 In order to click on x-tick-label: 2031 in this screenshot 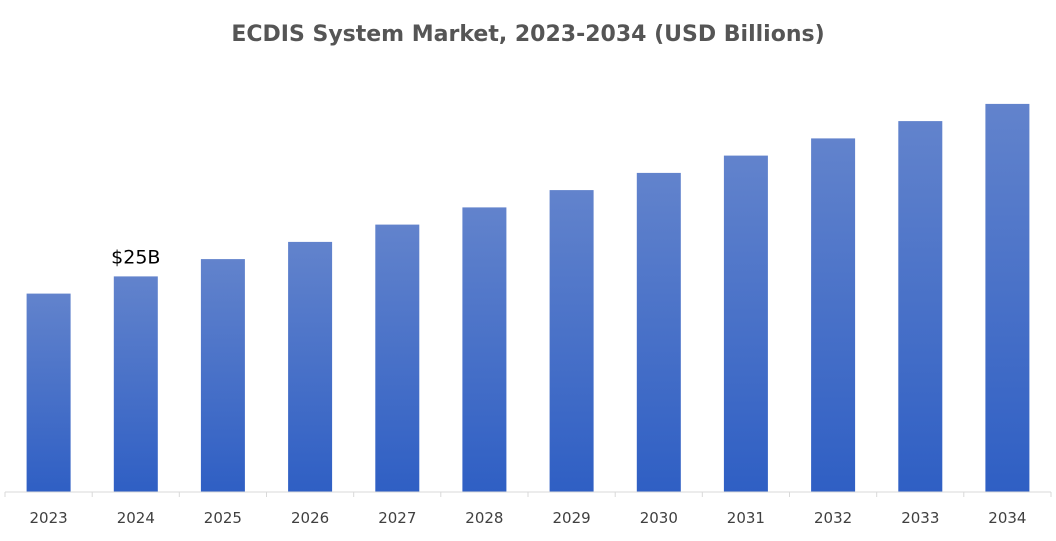, I will do `click(746, 518)`.